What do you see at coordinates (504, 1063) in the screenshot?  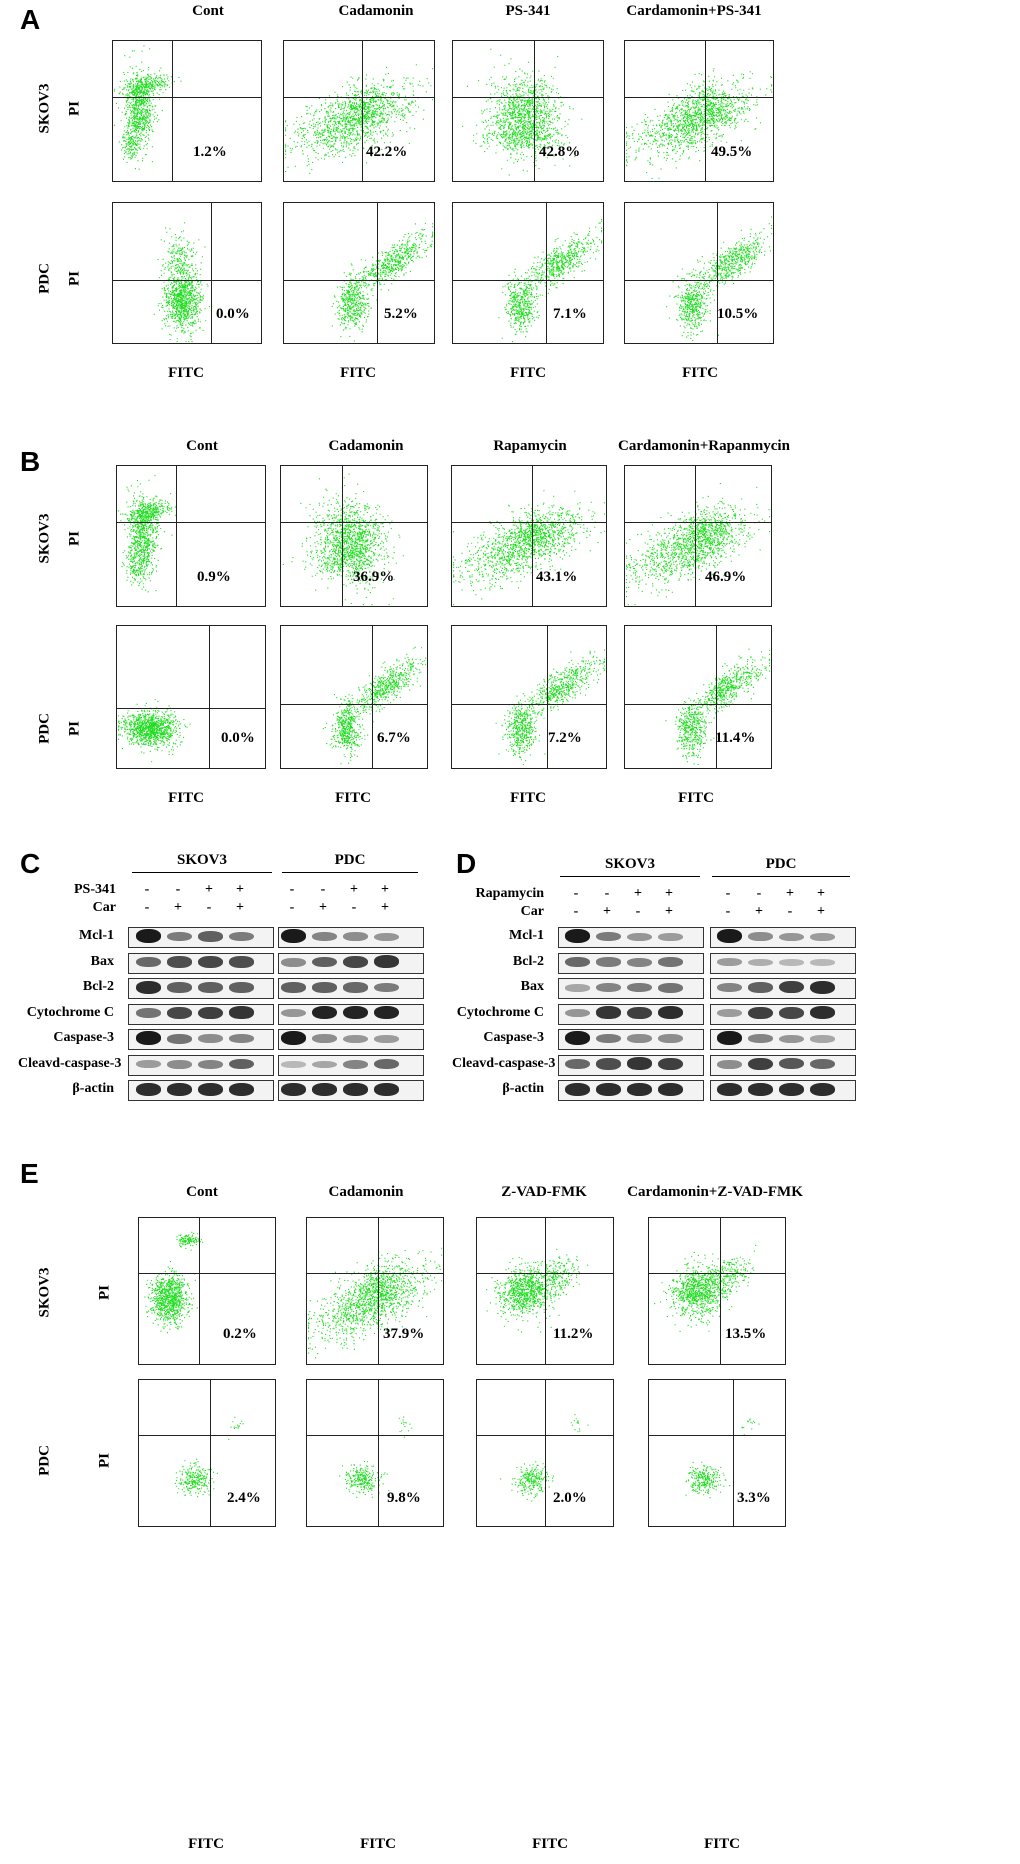 I see `protein-label: Cleavd-caspase-3` at bounding box center [504, 1063].